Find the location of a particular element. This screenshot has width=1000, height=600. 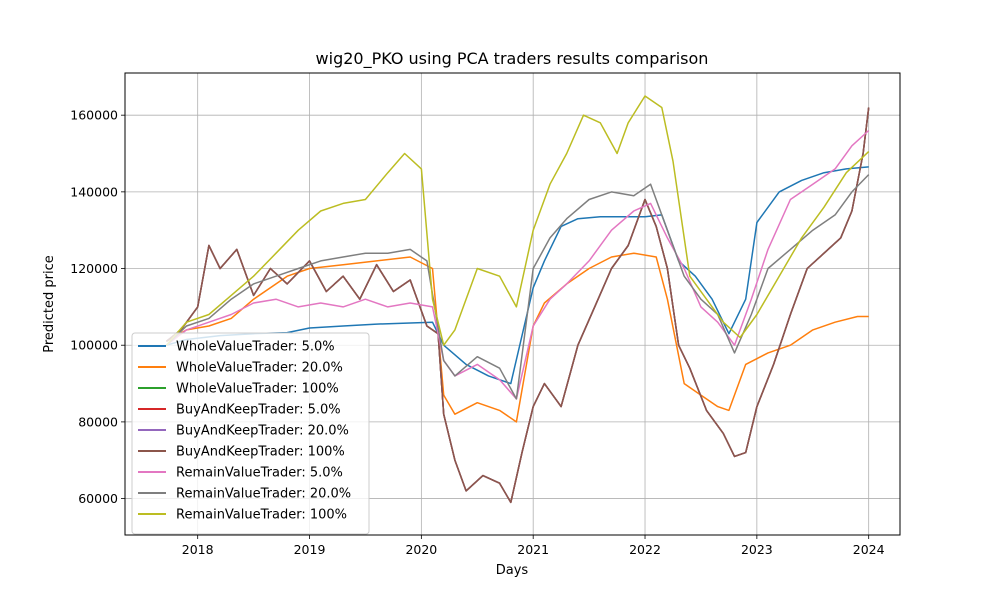

y-tick-label: 100000 is located at coordinates (94, 345).